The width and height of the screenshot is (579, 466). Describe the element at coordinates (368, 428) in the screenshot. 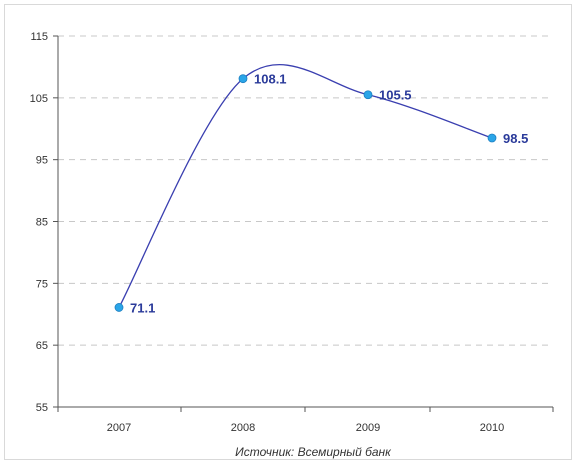

I see `x-tick-label: 2009` at that location.